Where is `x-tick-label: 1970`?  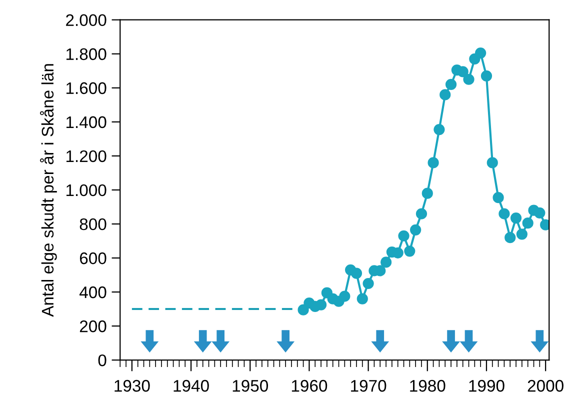 x-tick-label: 1970 is located at coordinates (368, 386).